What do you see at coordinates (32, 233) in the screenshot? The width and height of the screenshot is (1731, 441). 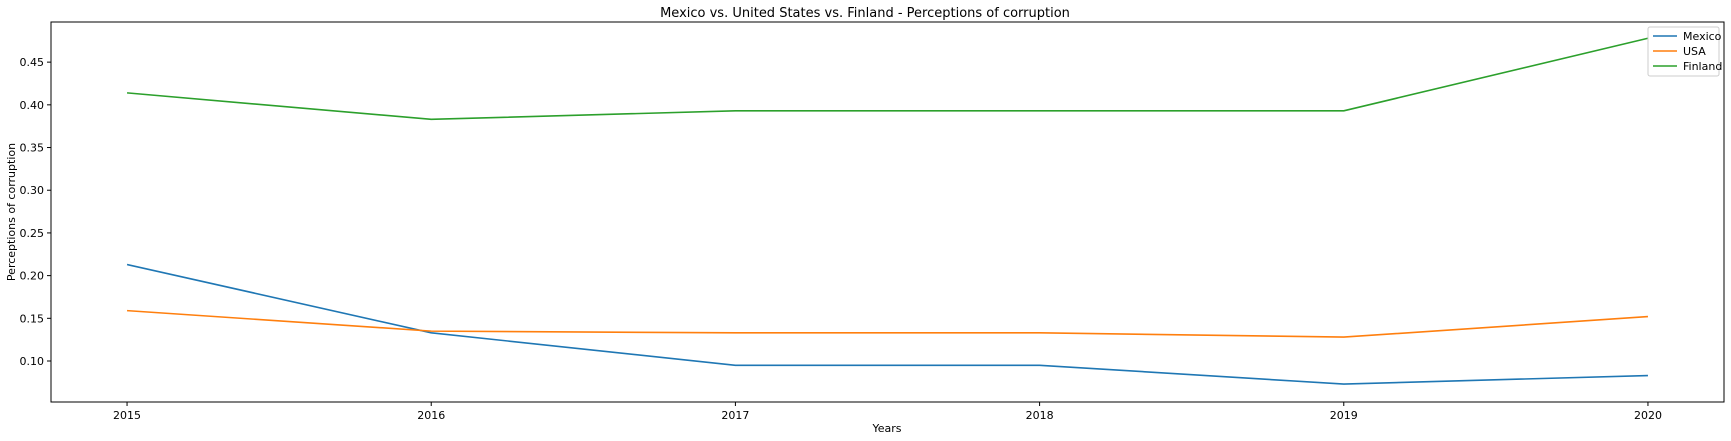 I see `y-tick-label: 0.25` at bounding box center [32, 233].